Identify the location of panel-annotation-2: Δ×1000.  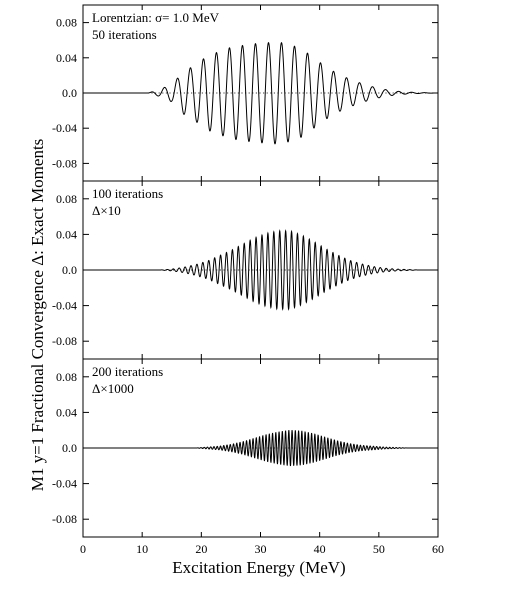
(113, 388).